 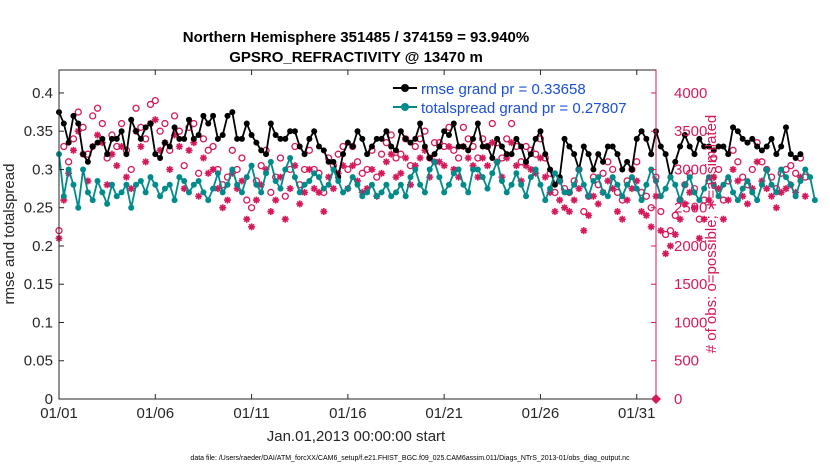 What do you see at coordinates (444, 413) in the screenshot?
I see `x-tick-label: 01/21` at bounding box center [444, 413].